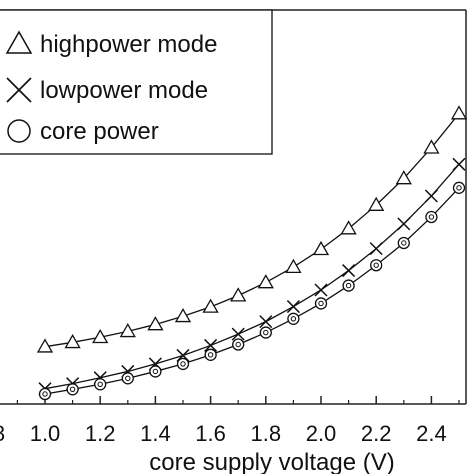 The width and height of the screenshot is (474, 474). I want to click on x-tick-label: 2.2, so click(376, 433).